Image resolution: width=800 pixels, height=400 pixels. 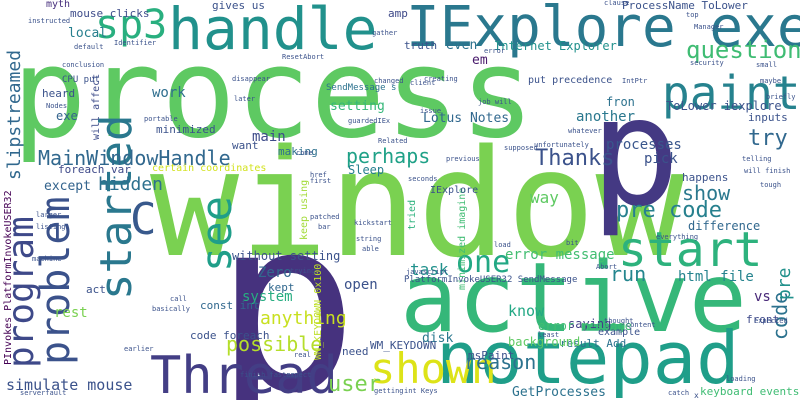 What do you see at coordinates (677, 237) in the screenshot?
I see `word: everything` at bounding box center [677, 237].